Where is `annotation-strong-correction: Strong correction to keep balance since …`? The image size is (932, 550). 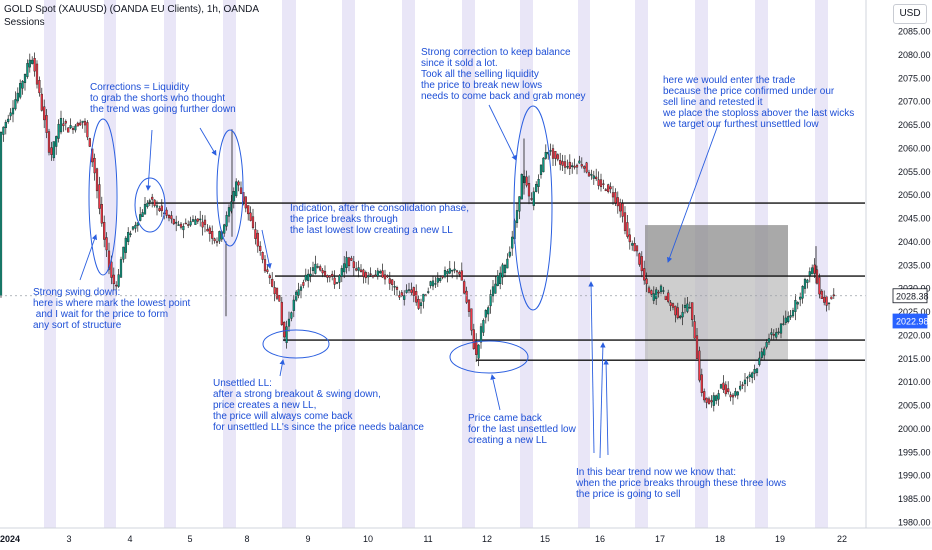
annotation-strong-correction: Strong correction to keep balance since … is located at coordinates (503, 74).